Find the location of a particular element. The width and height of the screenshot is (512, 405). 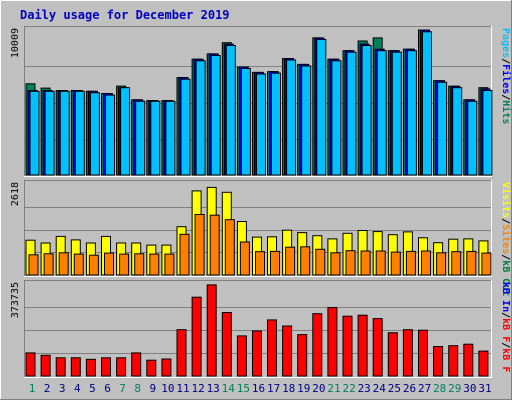

x-tick-label-day-5: 5 is located at coordinates (92, 388).